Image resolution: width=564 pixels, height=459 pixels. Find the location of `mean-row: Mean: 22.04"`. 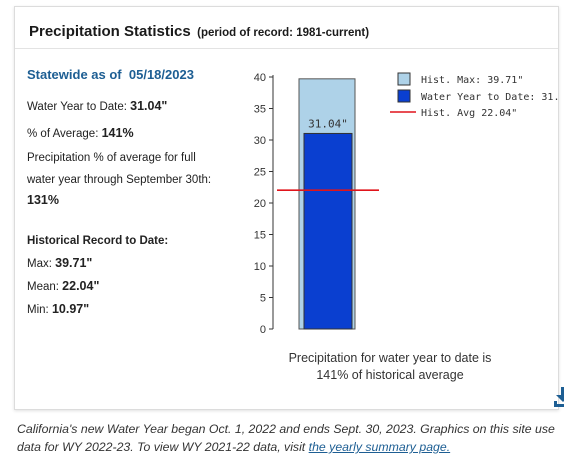

mean-row: Mean: 22.04" is located at coordinates (134, 286).